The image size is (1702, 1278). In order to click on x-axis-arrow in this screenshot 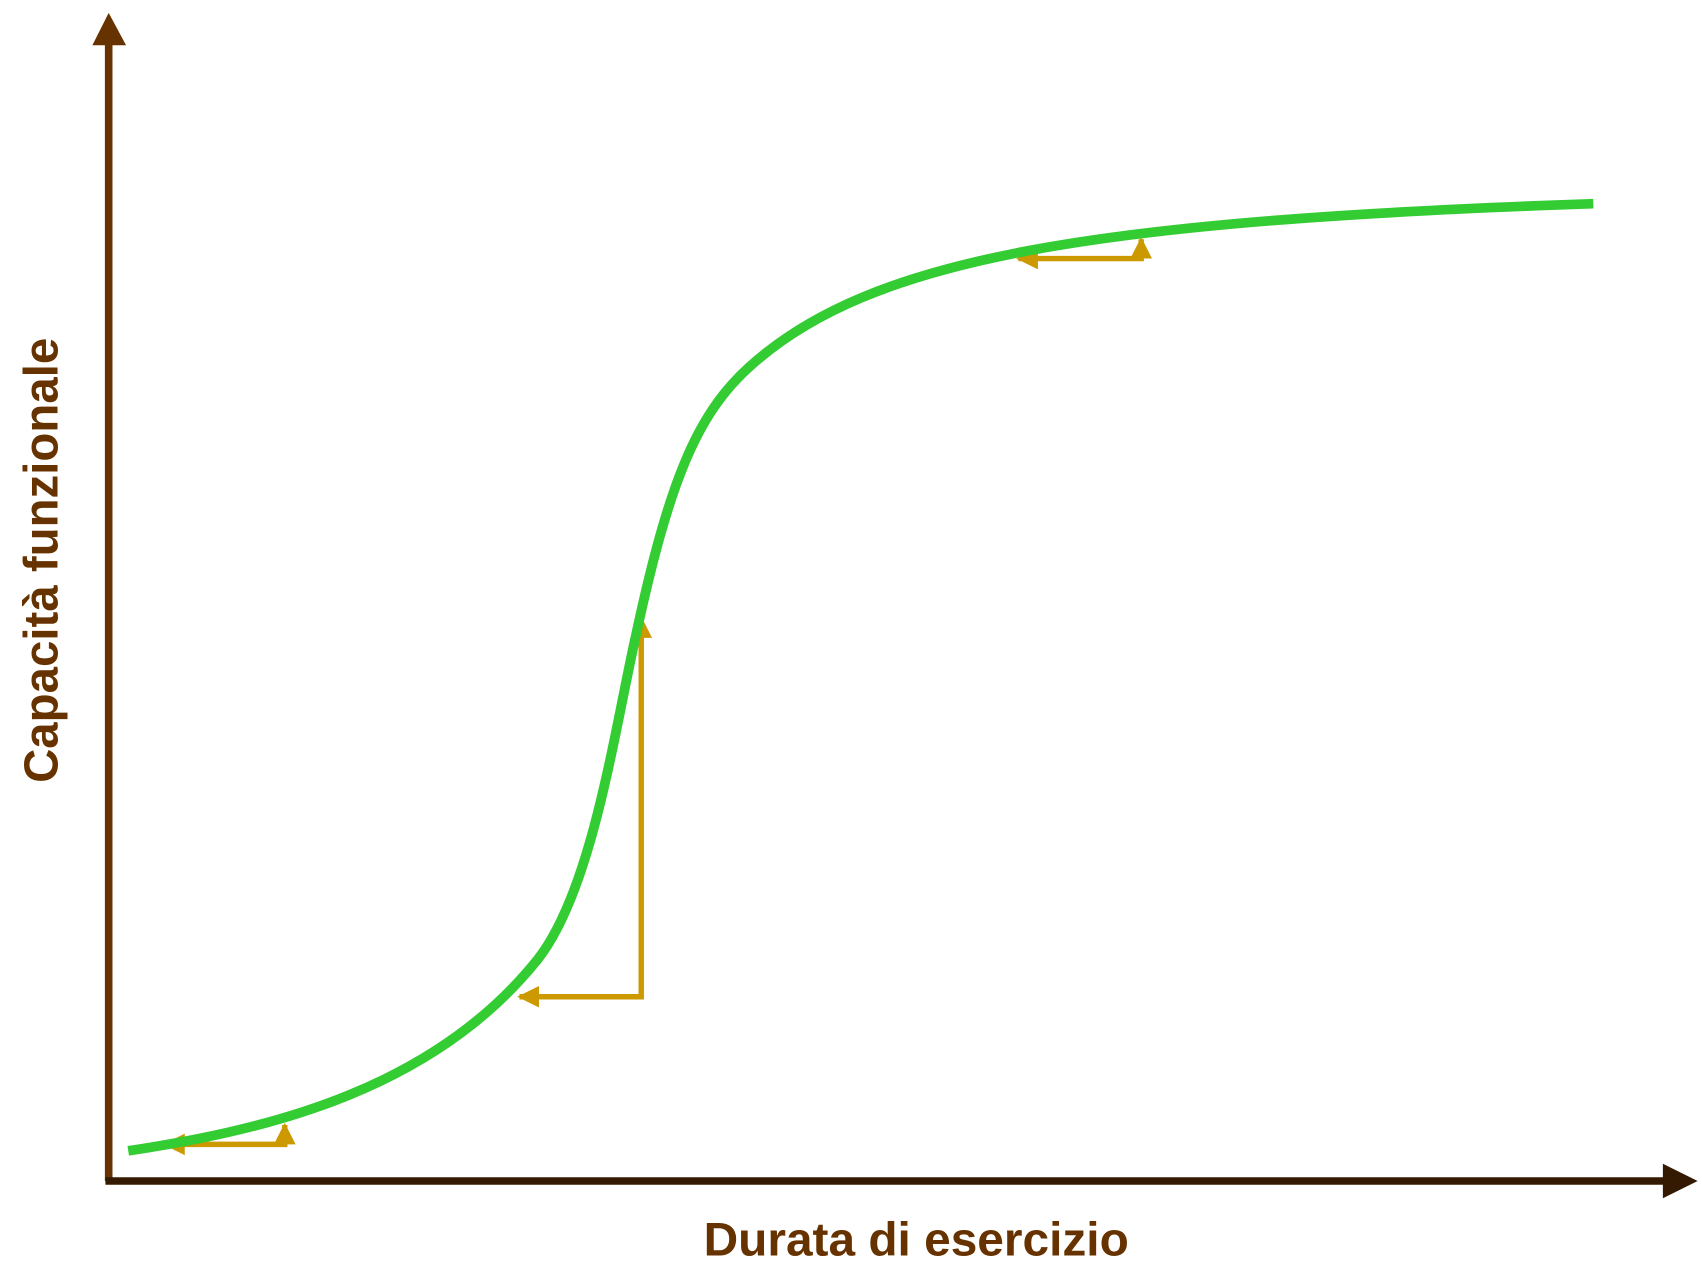, I will do `click(1680, 1181)`.